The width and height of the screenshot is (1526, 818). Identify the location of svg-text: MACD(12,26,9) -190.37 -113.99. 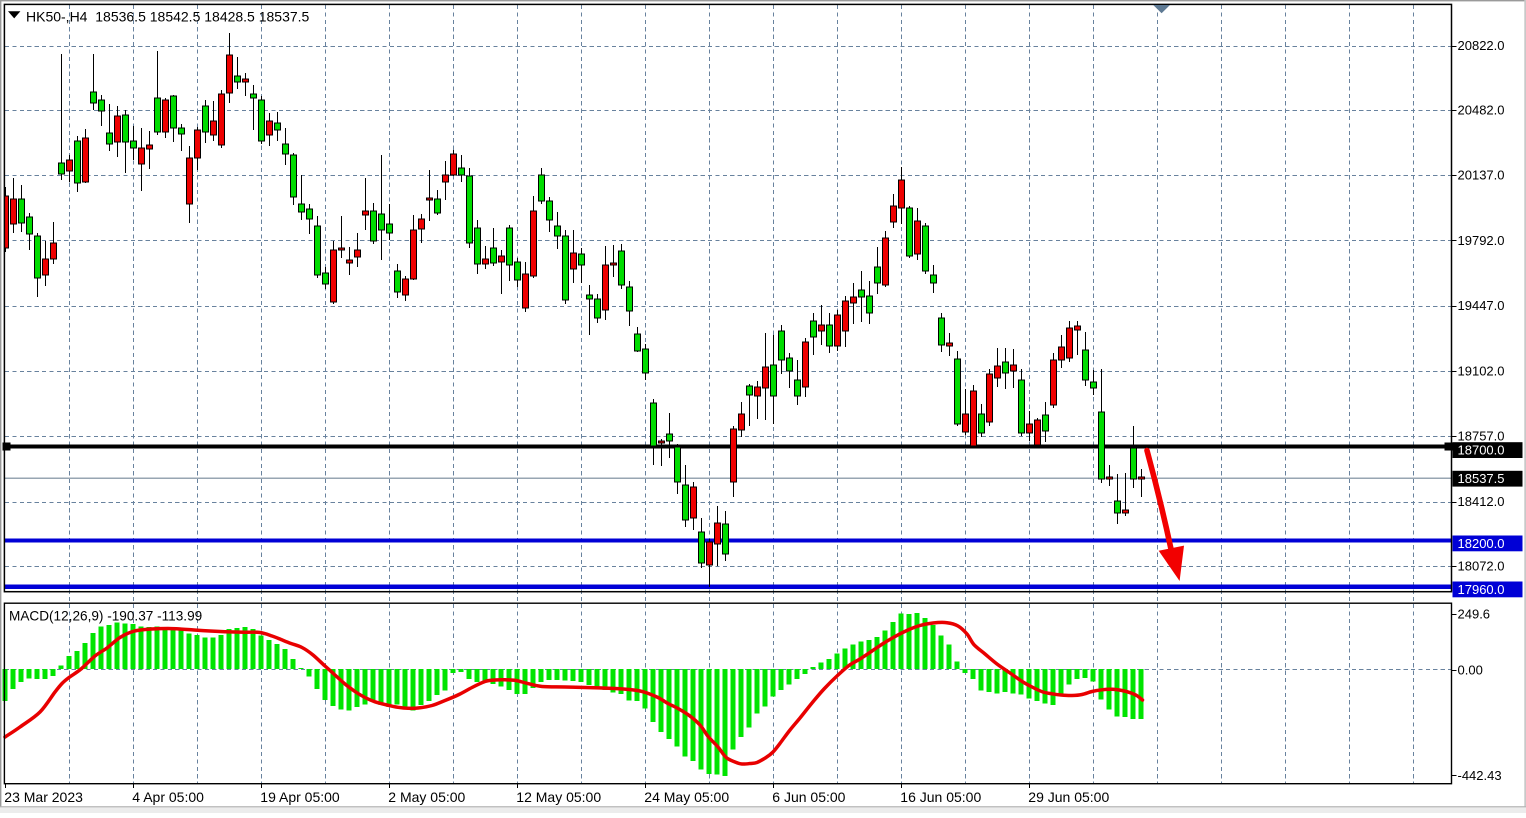
(105, 616).